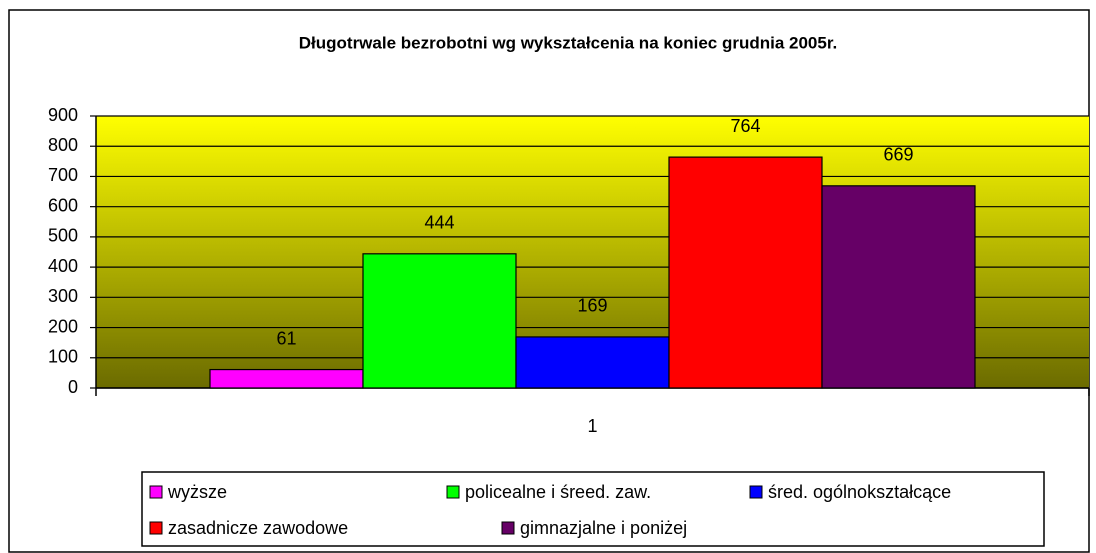 Image resolution: width=1096 pixels, height=553 pixels. Describe the element at coordinates (593, 509) in the screenshot. I see `legend-box` at that location.